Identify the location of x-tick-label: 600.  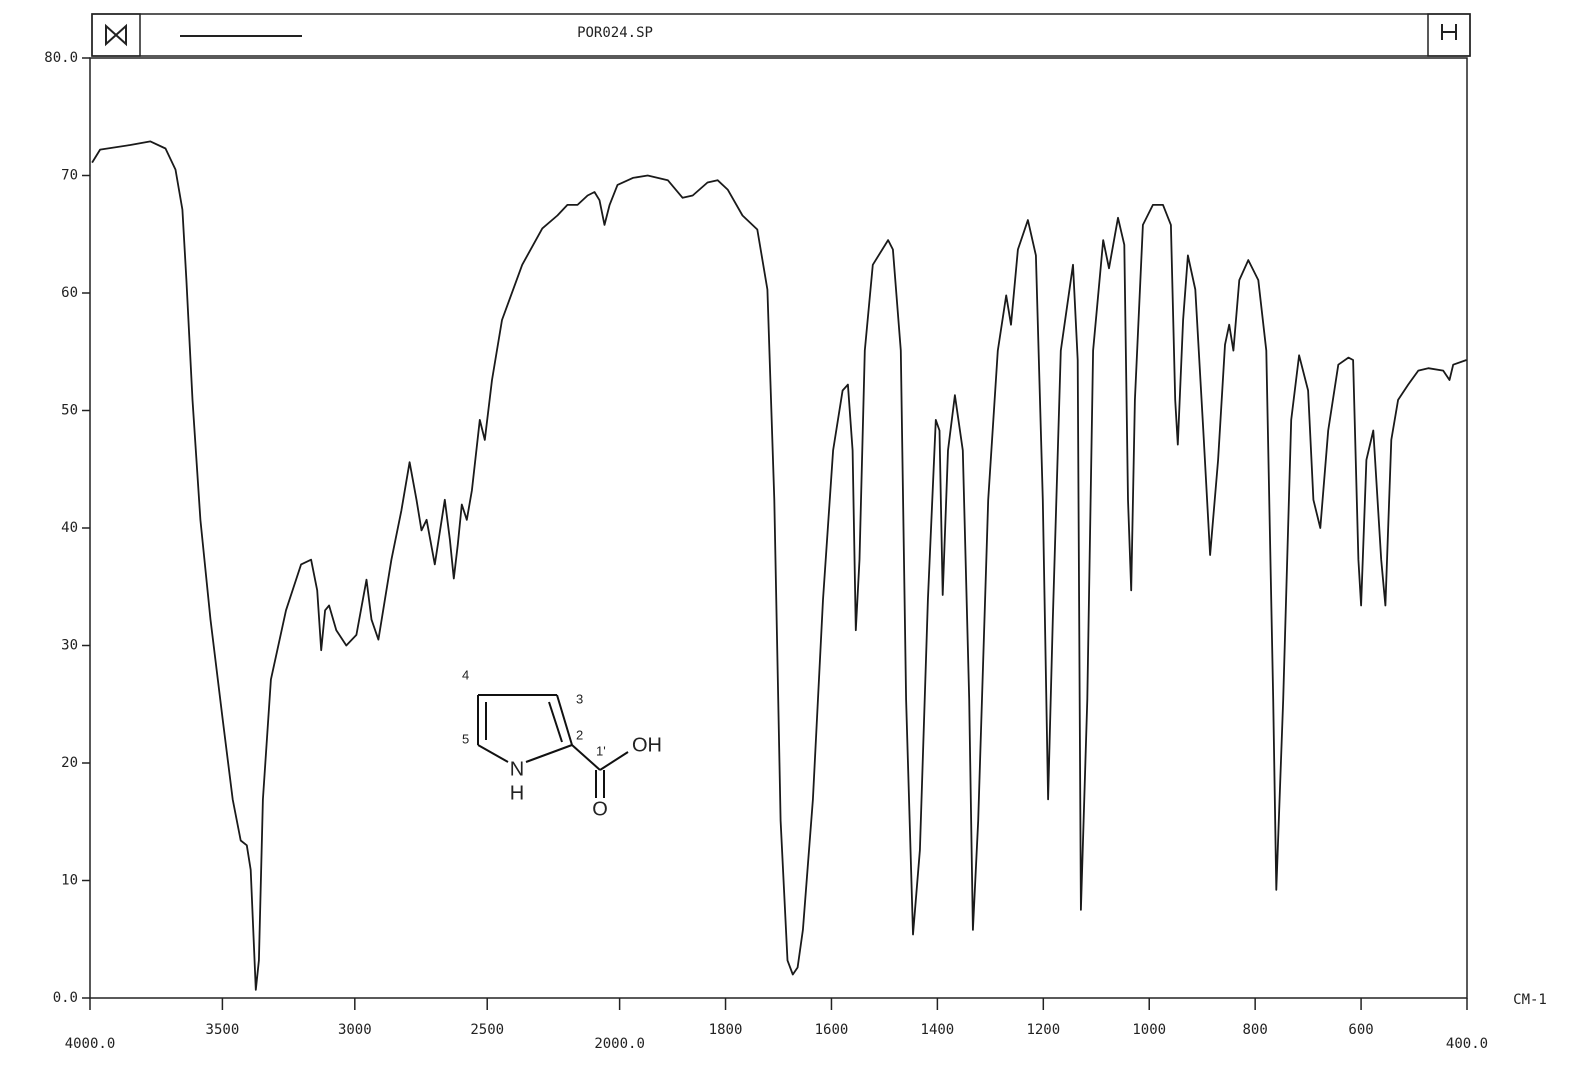
(1360, 1030).